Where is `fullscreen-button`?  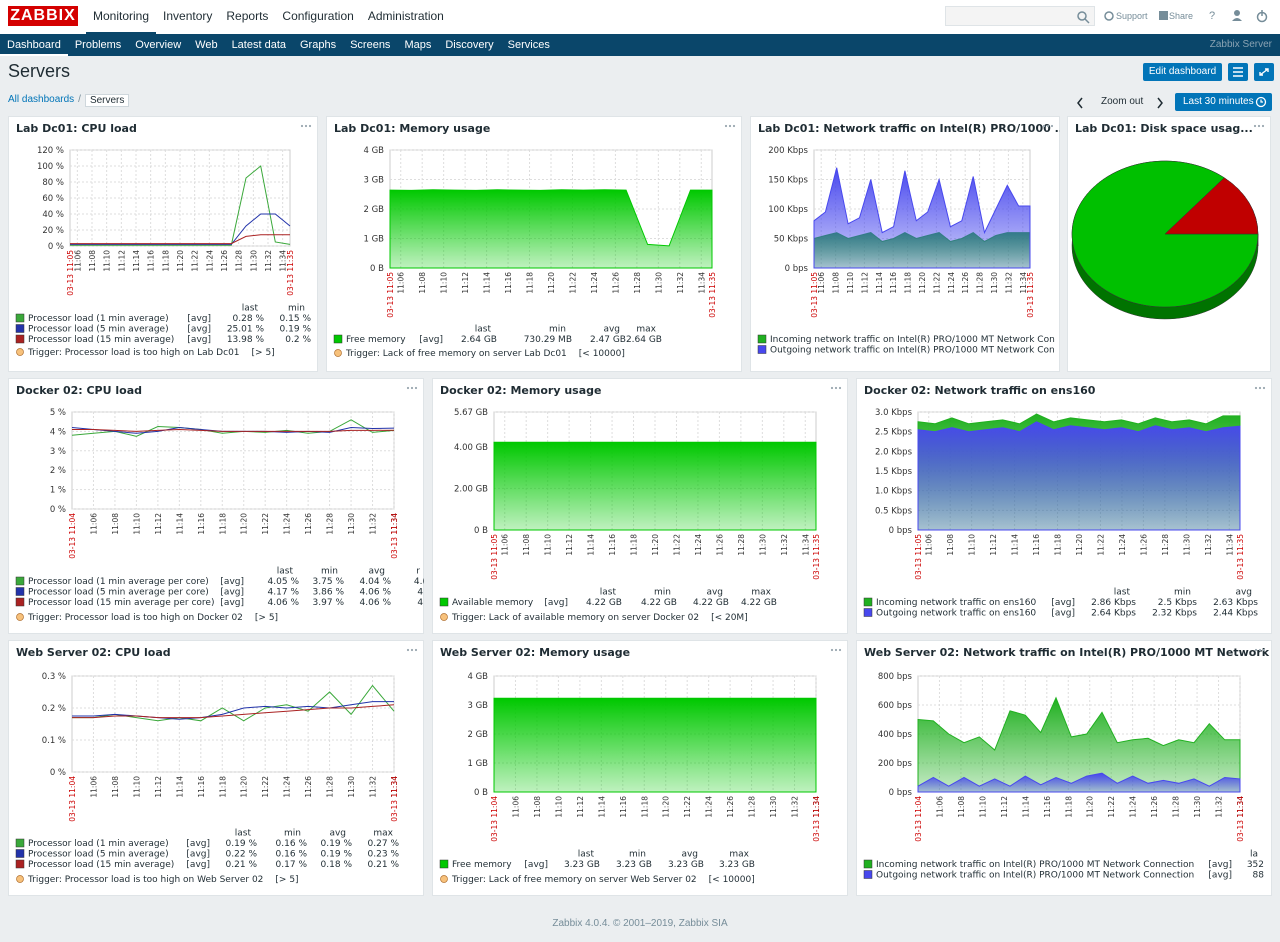
fullscreen-button is located at coordinates (1264, 72).